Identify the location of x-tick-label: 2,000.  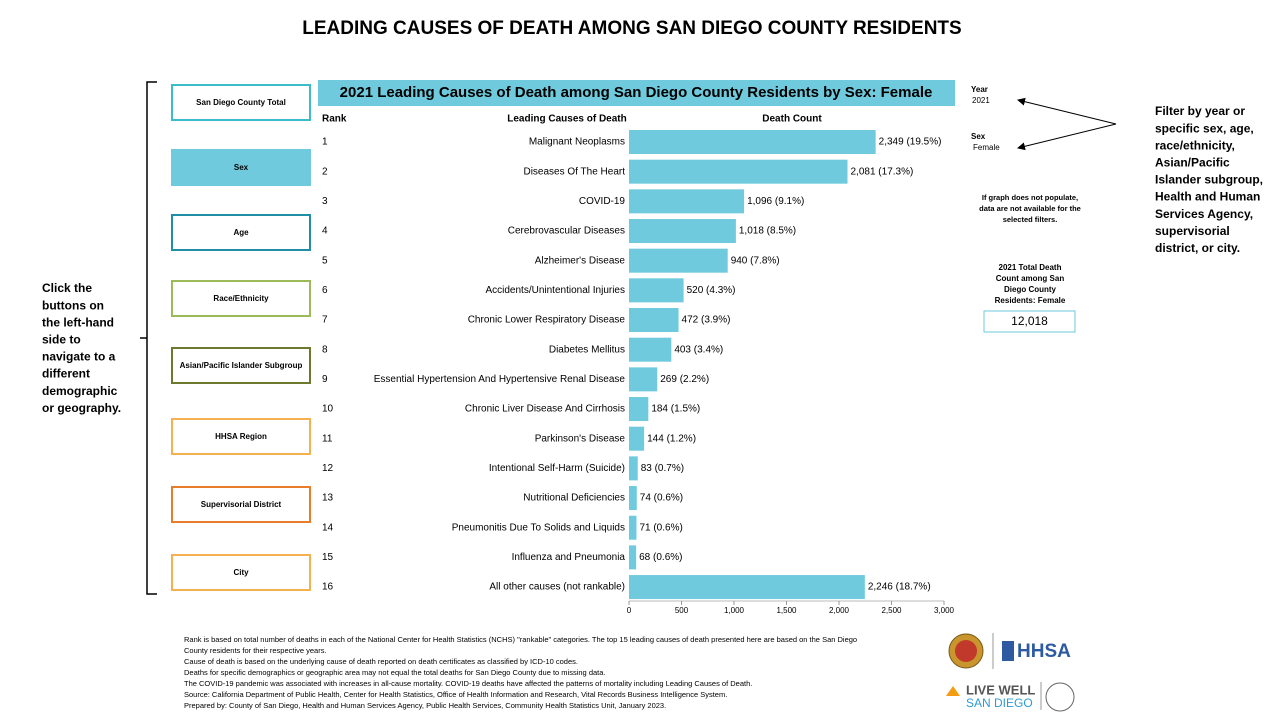
(839, 610).